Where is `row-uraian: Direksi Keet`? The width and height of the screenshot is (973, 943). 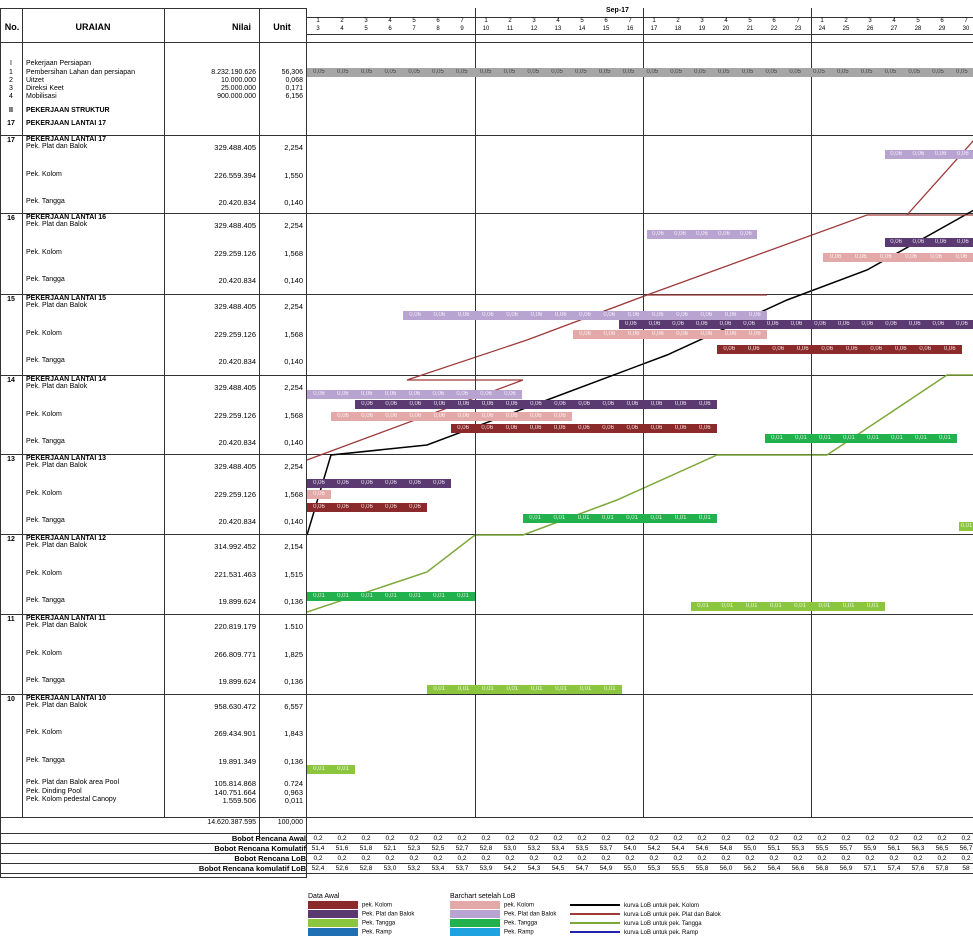 row-uraian: Direksi Keet is located at coordinates (45, 88).